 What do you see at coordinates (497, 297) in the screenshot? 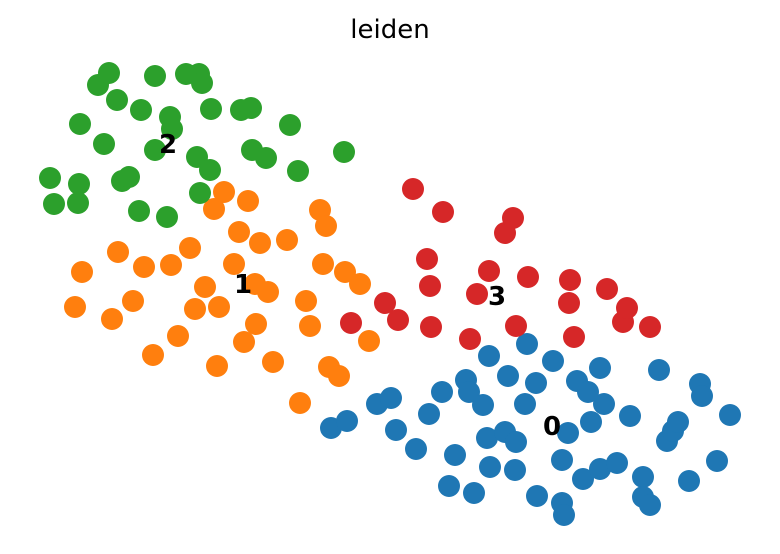
I see `cluster-label-3: 3` at bounding box center [497, 297].